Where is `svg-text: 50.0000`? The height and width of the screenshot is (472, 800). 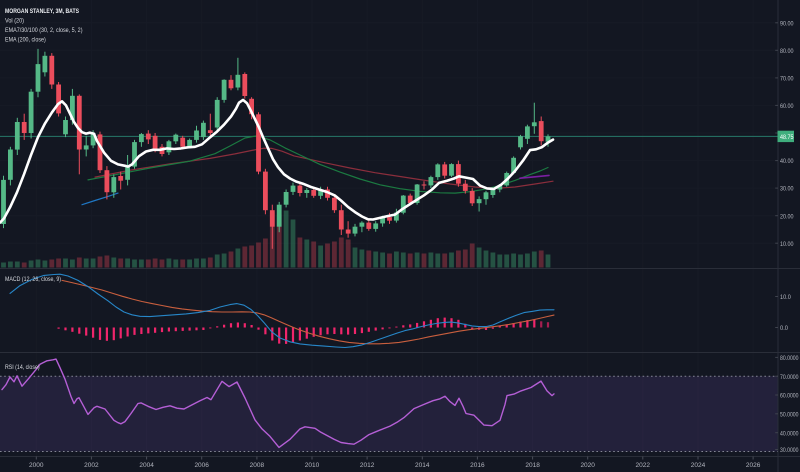 svg-text: 50.0000 is located at coordinates (789, 414).